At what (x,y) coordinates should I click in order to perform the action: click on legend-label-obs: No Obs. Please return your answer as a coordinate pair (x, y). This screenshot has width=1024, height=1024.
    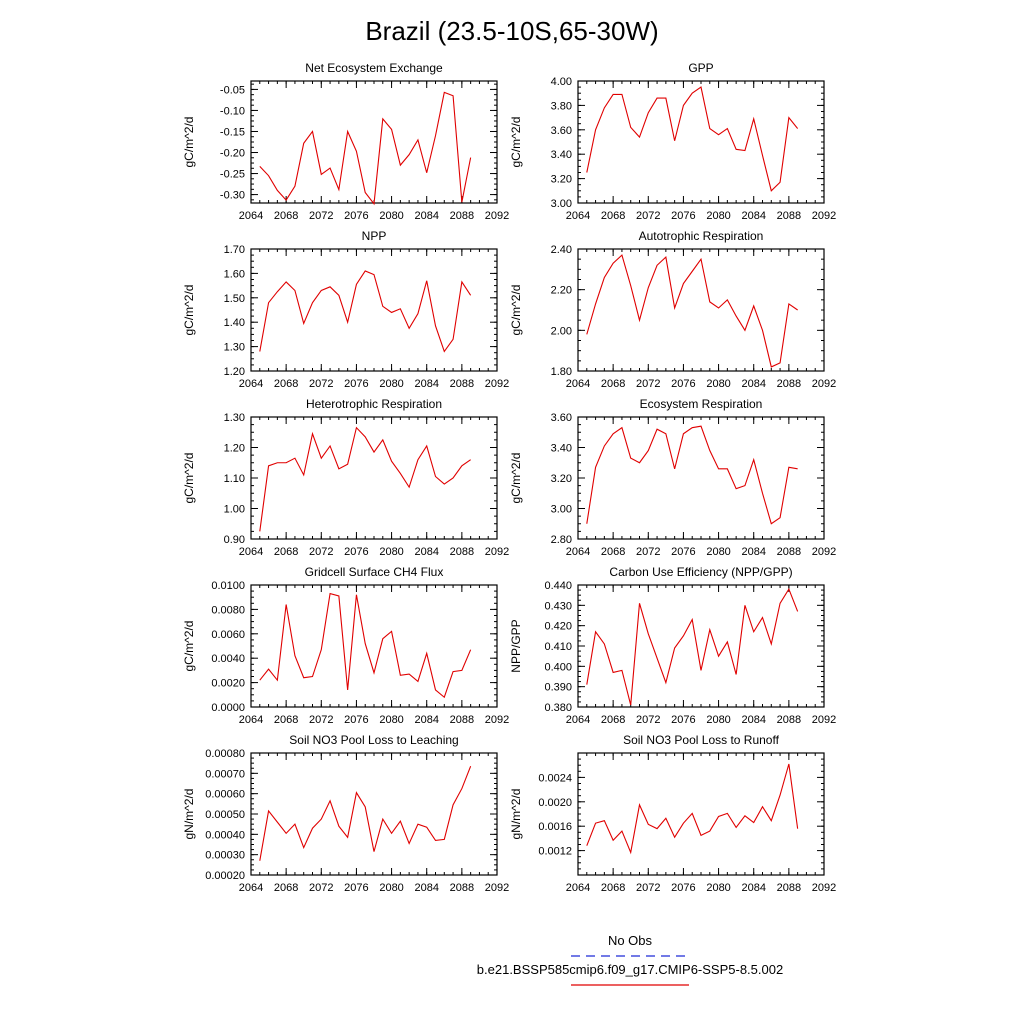
    Looking at the image, I should click on (630, 940).